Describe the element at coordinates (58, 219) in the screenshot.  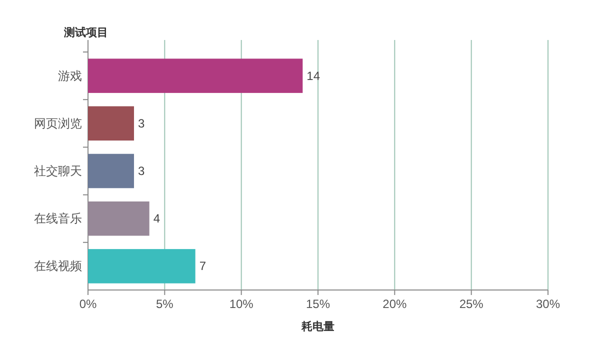
I see `y-tick-label: 在线音乐` at that location.